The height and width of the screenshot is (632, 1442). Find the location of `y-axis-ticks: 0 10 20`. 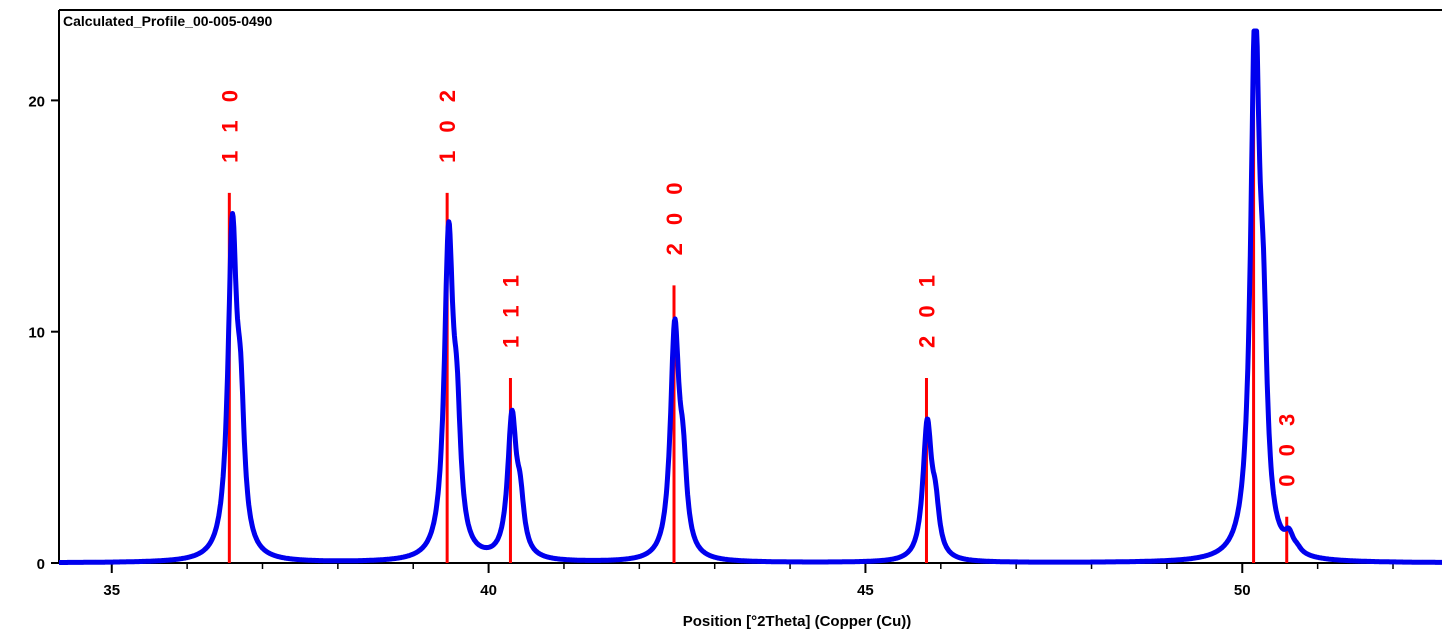

y-axis-ticks: 0 10 20 is located at coordinates (43, 333).